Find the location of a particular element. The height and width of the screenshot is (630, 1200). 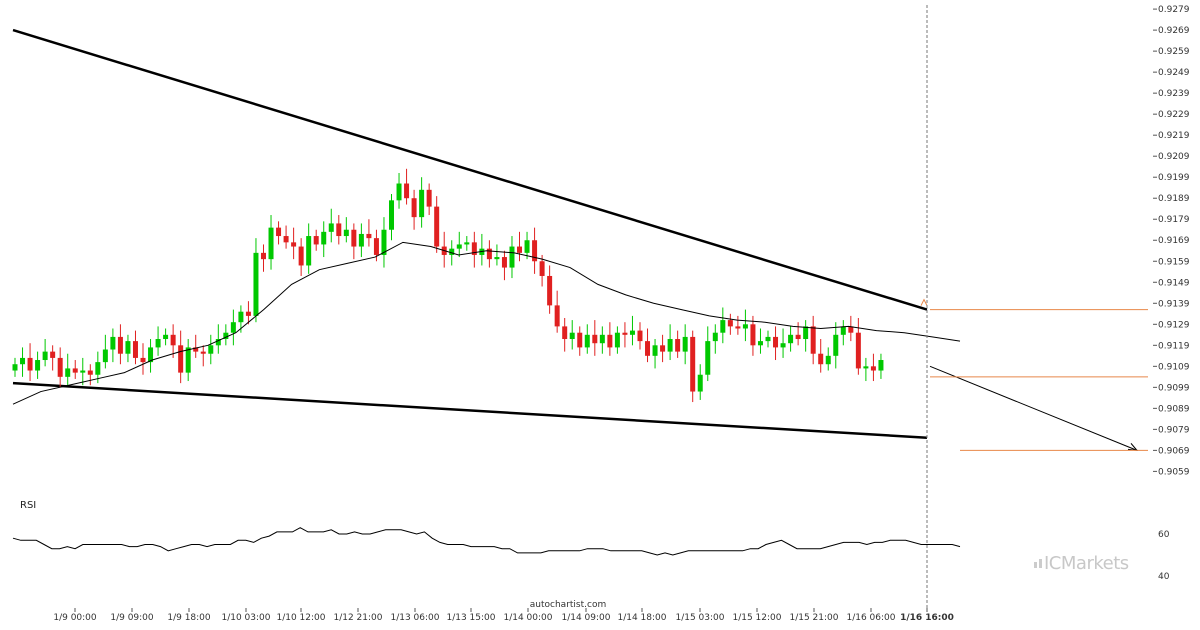

time-tick-label: 1/9 09:00 is located at coordinates (132, 618).